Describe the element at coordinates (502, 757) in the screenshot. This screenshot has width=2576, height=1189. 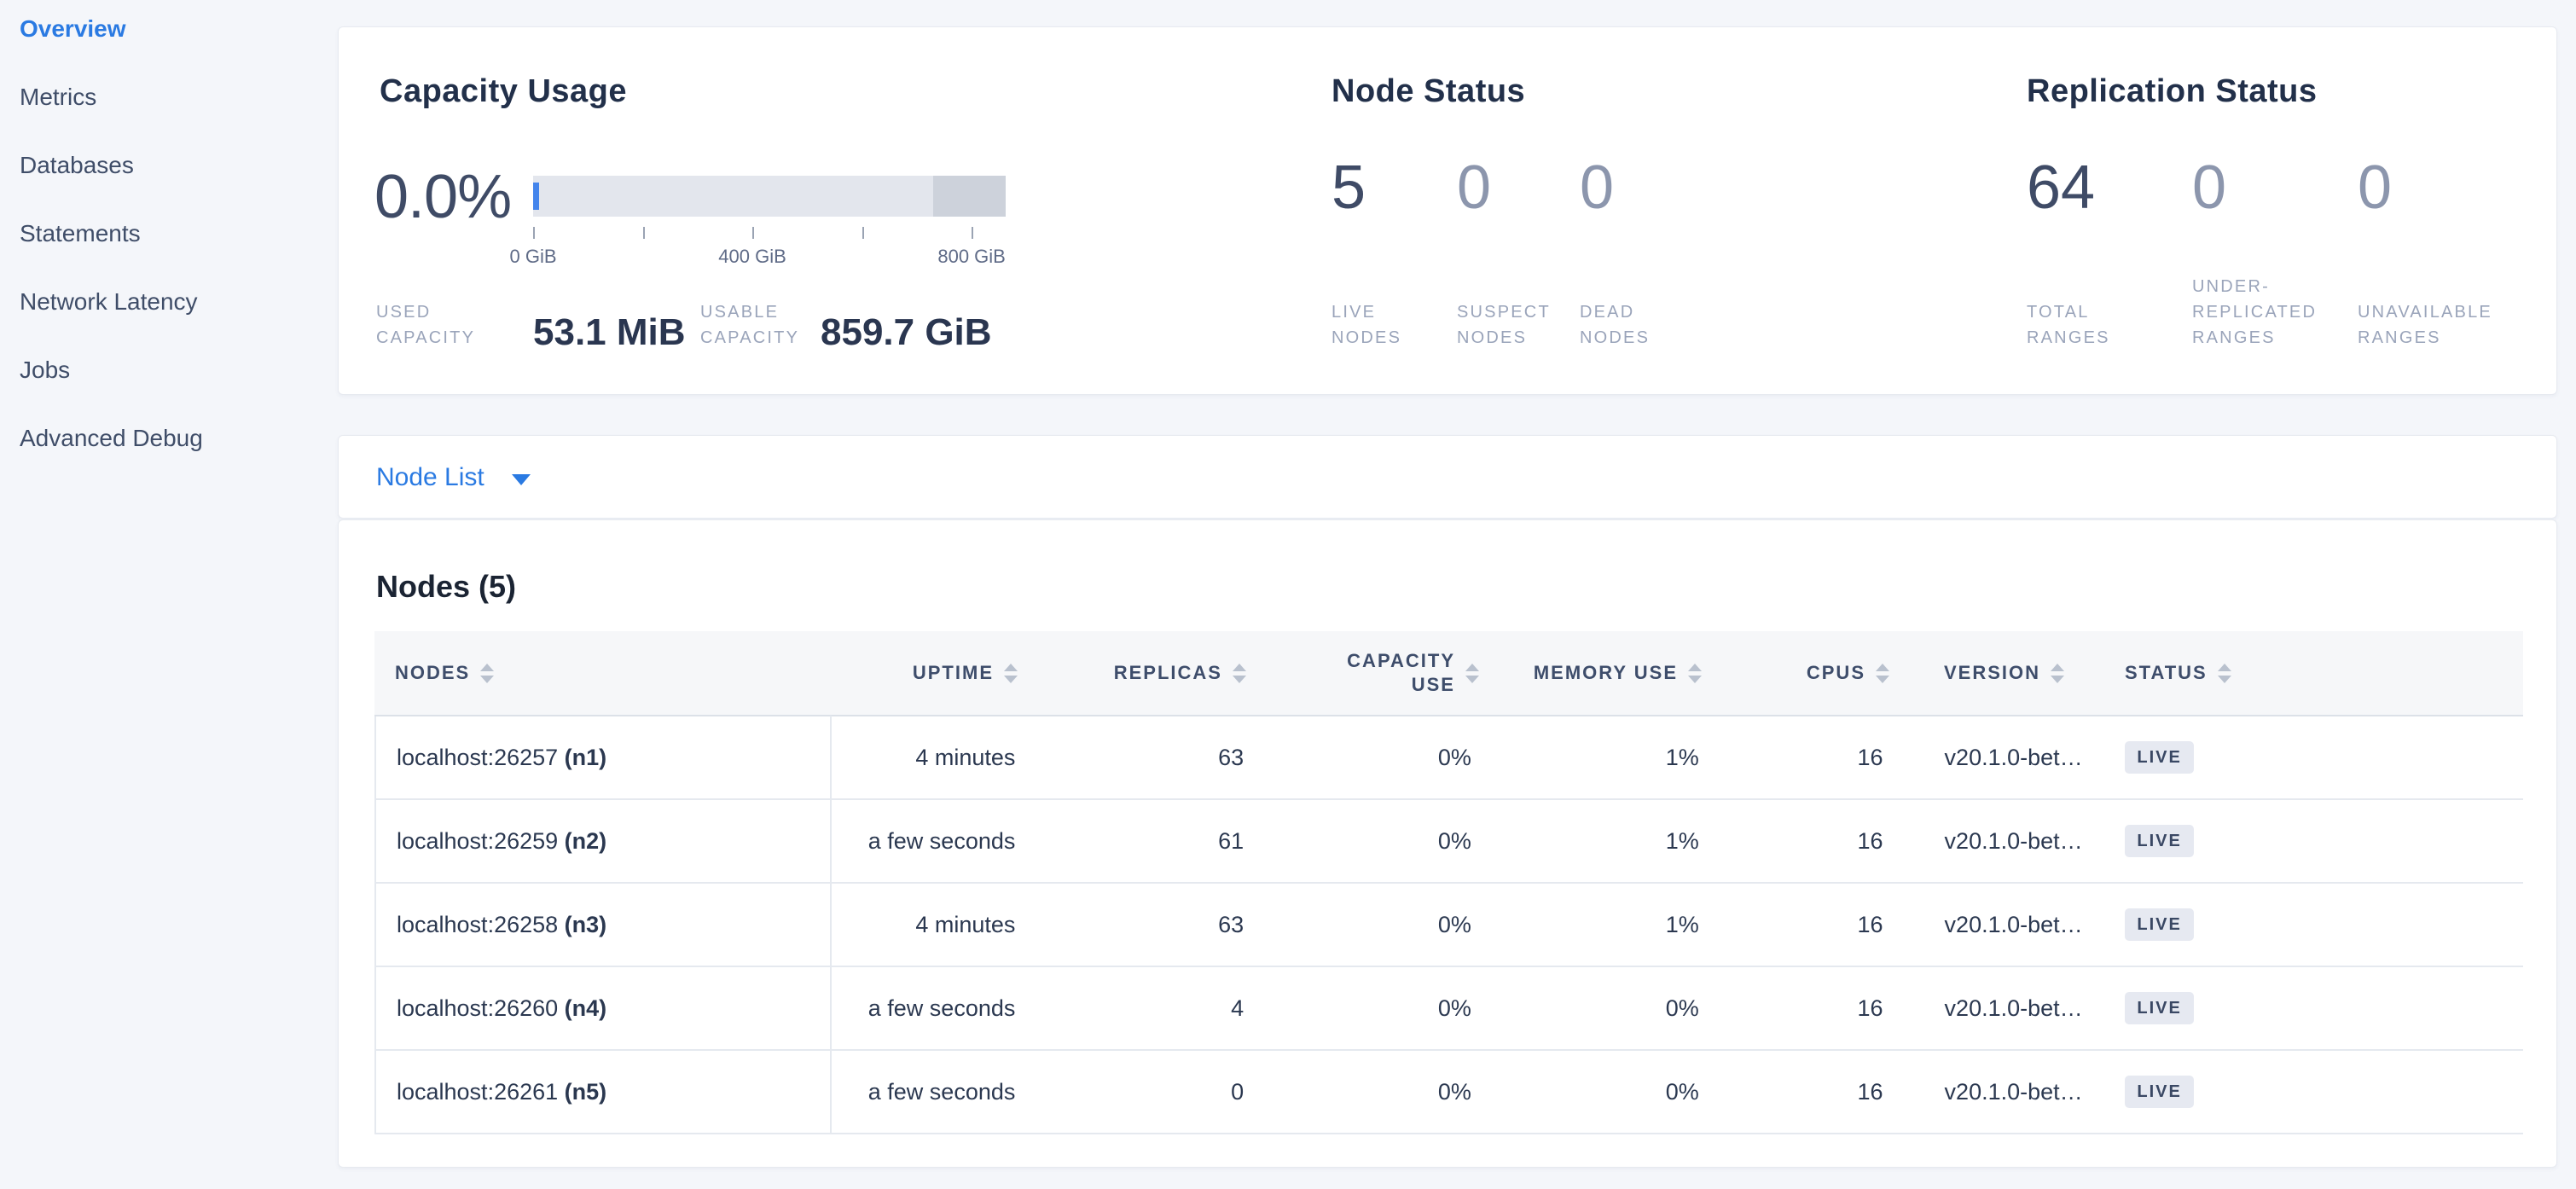
I see `node-address: localhost:26257 (n1)` at that location.